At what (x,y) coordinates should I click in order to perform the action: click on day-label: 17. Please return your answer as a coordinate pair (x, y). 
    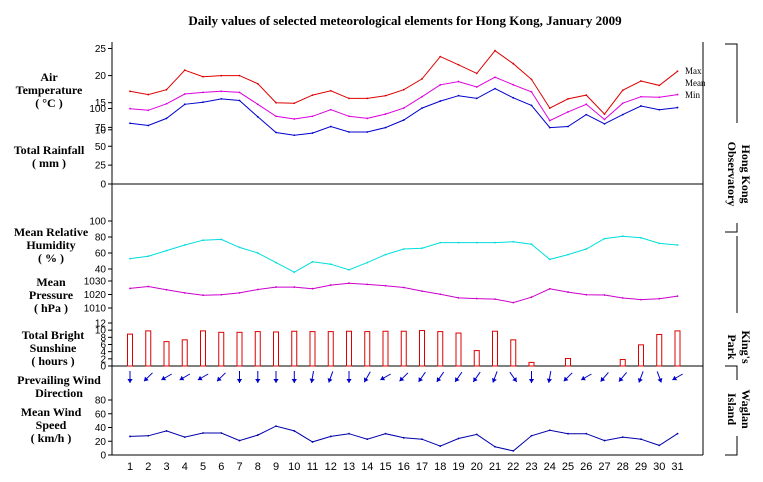
    Looking at the image, I should click on (422, 467).